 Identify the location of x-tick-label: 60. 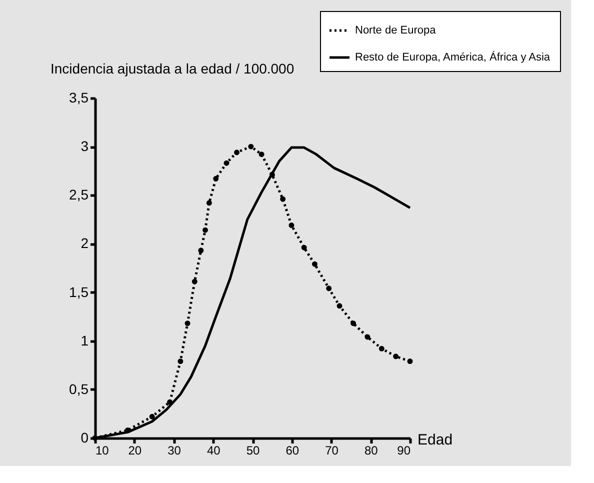
(293, 451).